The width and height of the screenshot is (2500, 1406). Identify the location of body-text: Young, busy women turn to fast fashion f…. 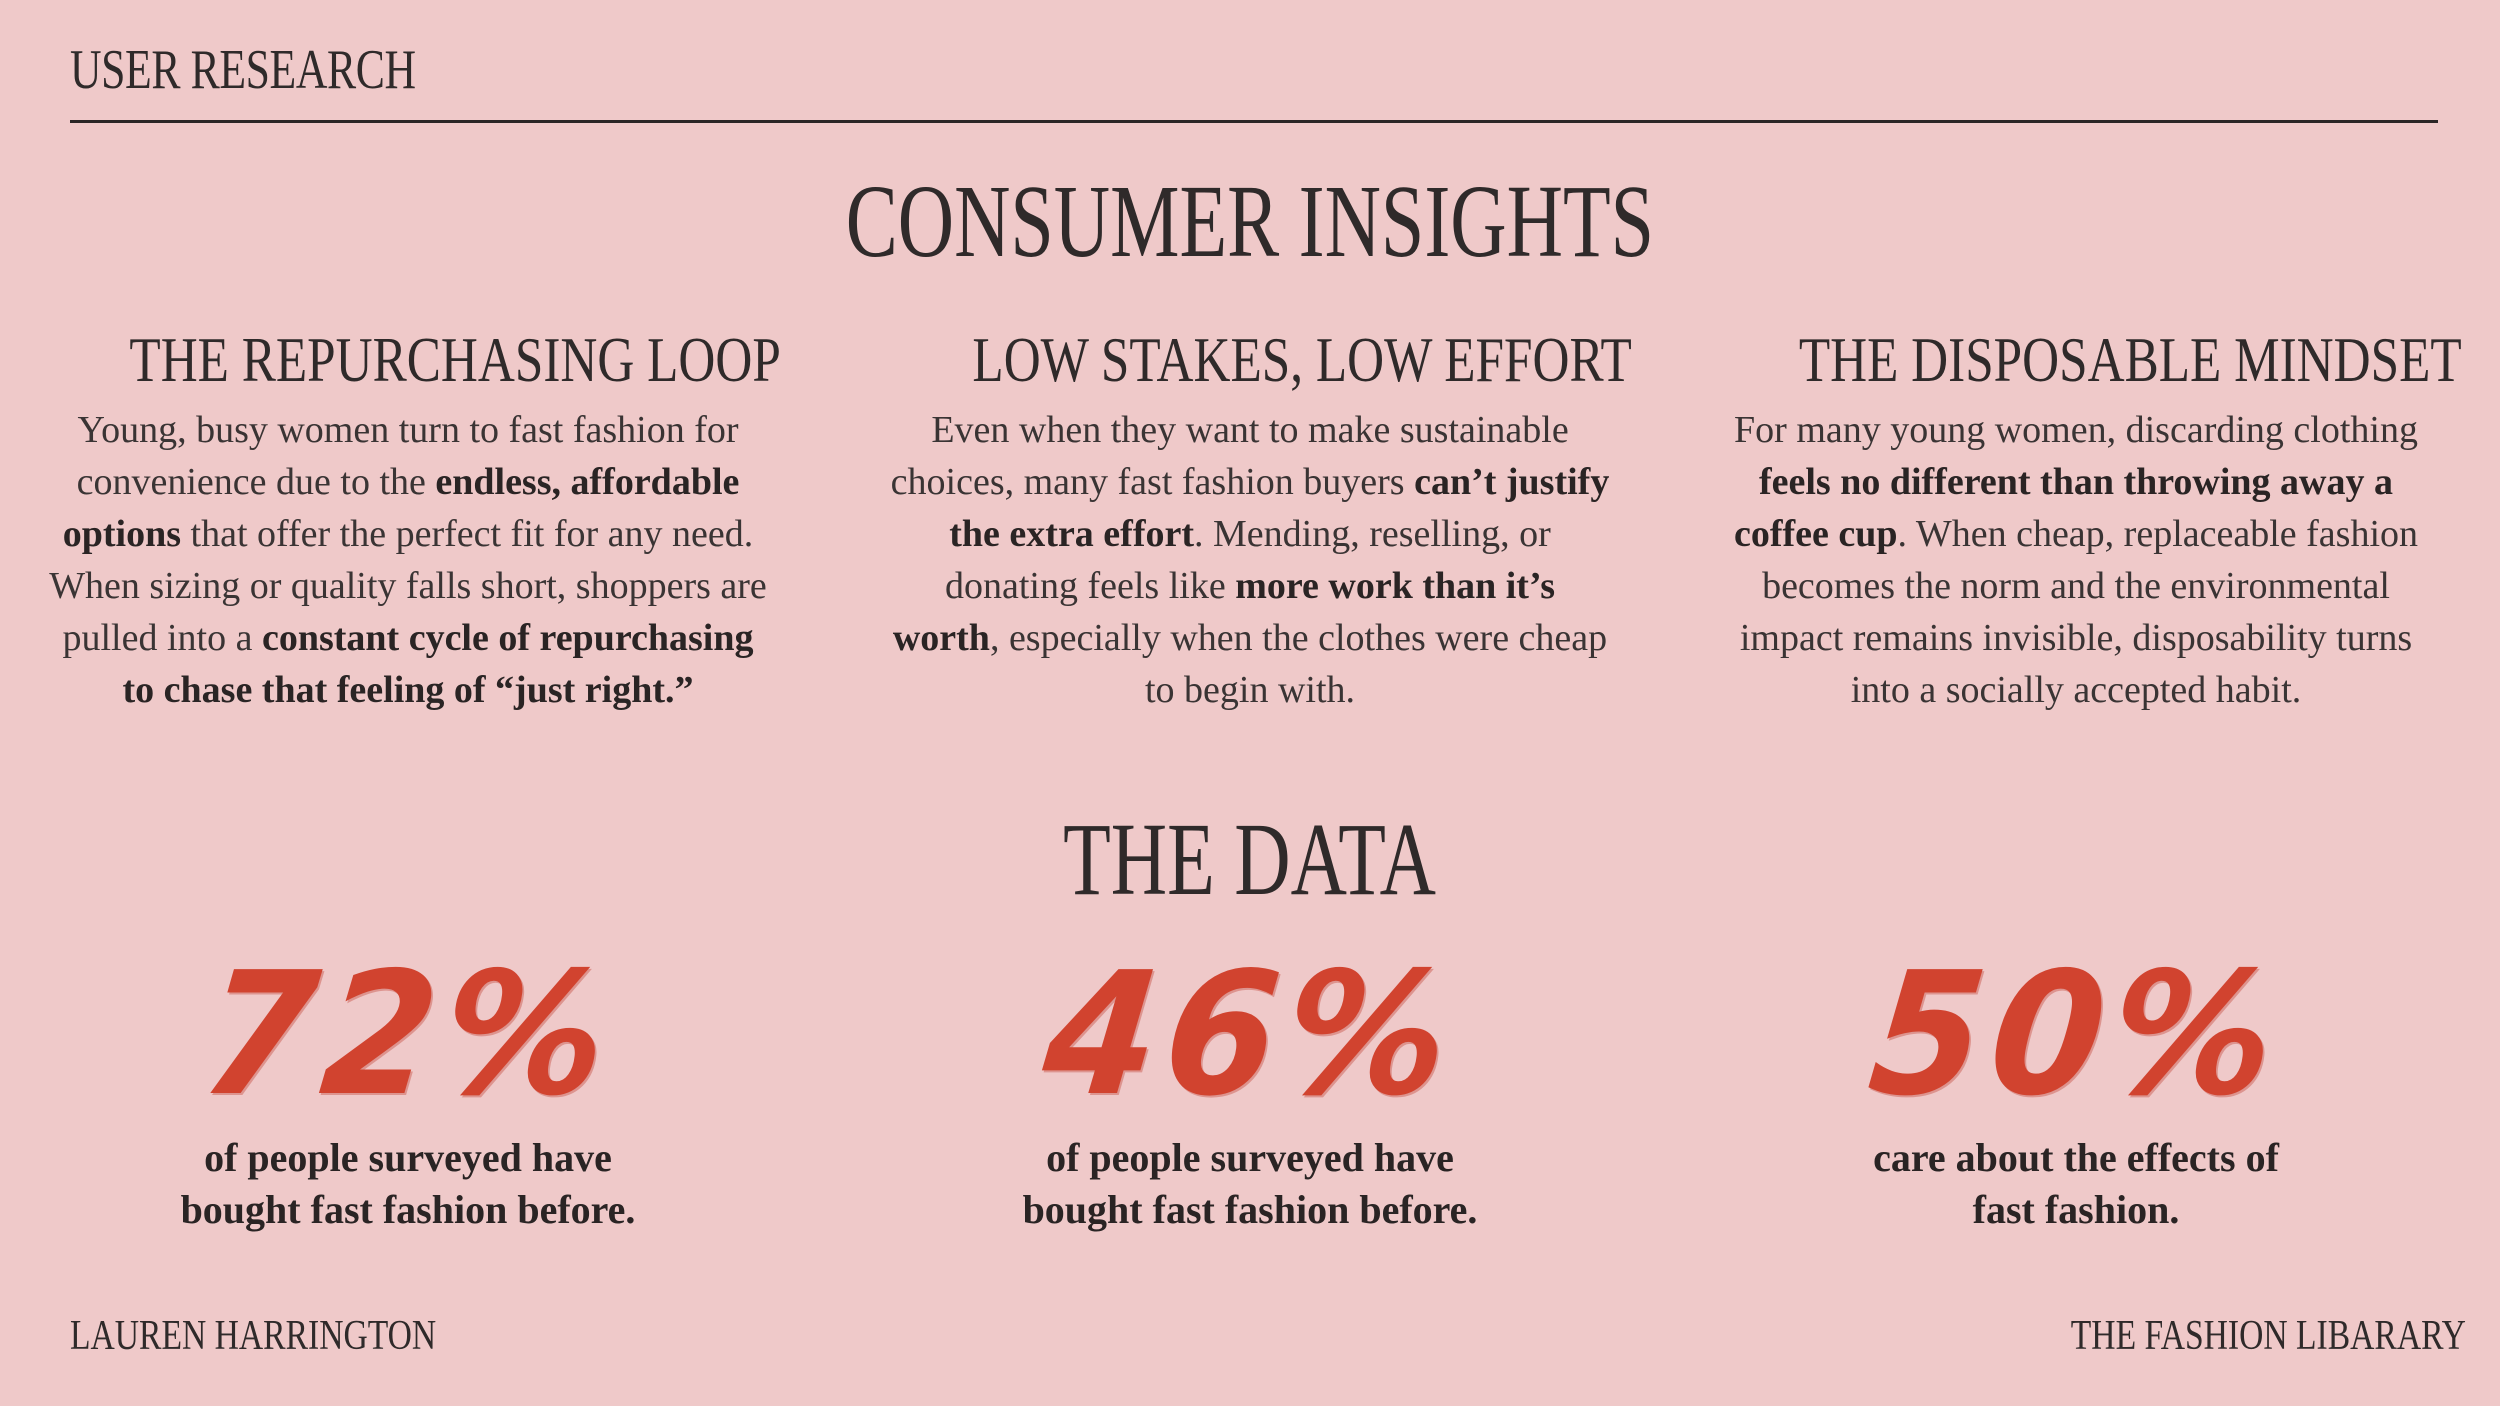
(407, 456).